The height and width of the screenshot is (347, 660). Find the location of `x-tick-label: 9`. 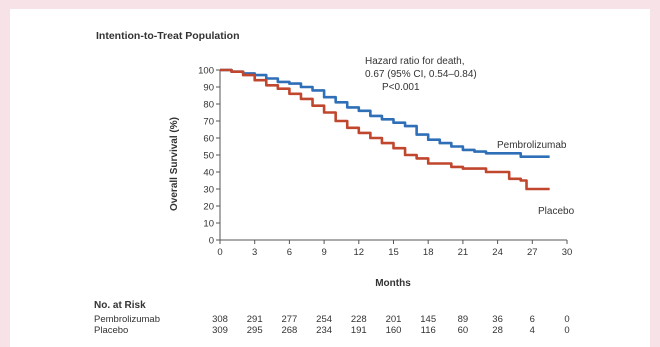

x-tick-label: 9 is located at coordinates (323, 252).